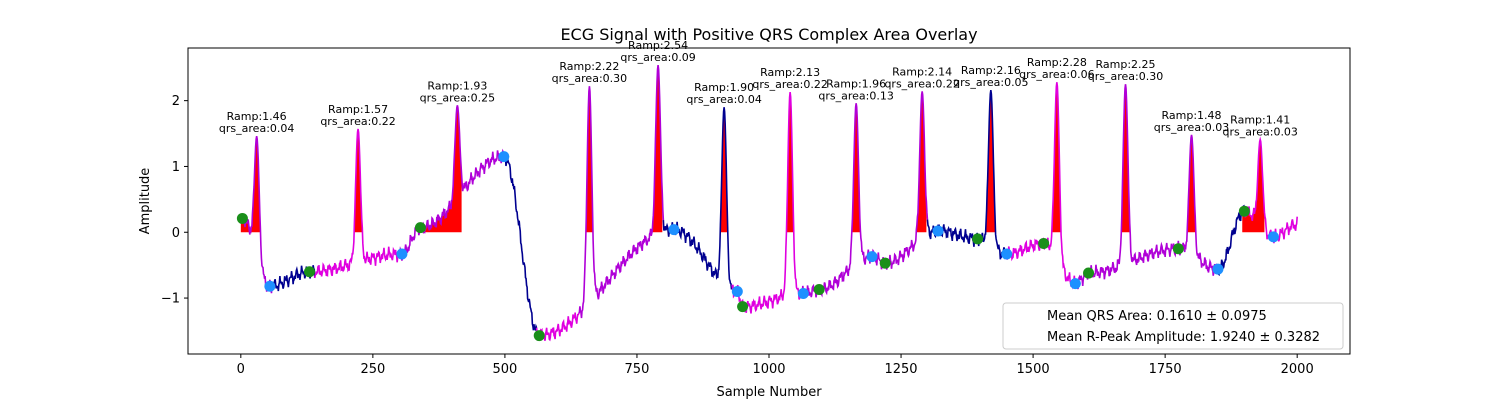 Image resolution: width=1500 pixels, height=404 pixels. I want to click on qrs-area-label-0: qrs_area:0.04, so click(256, 128).